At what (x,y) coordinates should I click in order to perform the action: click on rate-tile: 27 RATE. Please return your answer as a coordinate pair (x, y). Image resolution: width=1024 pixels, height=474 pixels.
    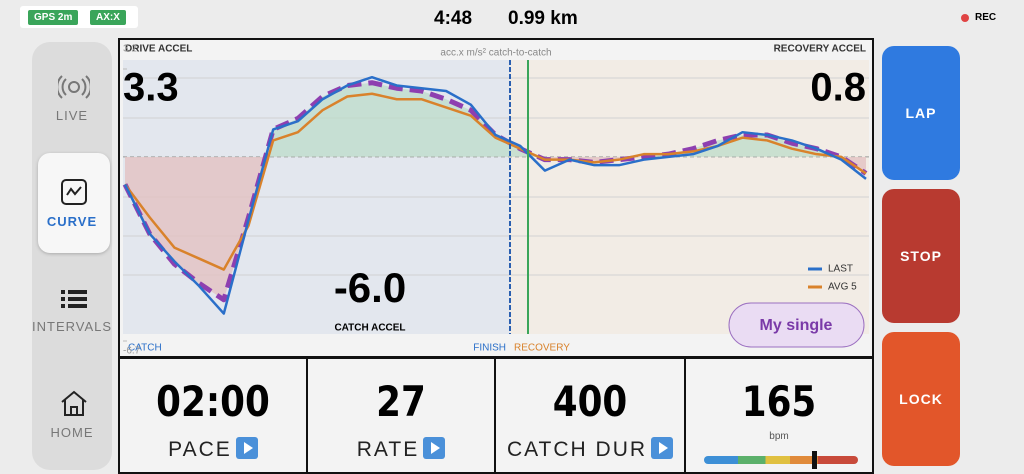
    Looking at the image, I should click on (401, 415).